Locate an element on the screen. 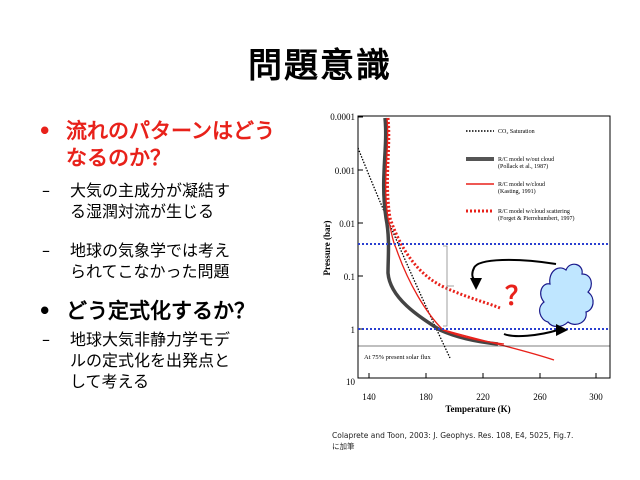 Image resolution: width=640 pixels, height=480 pixels. x-tick-label: 220 is located at coordinates (483, 397).